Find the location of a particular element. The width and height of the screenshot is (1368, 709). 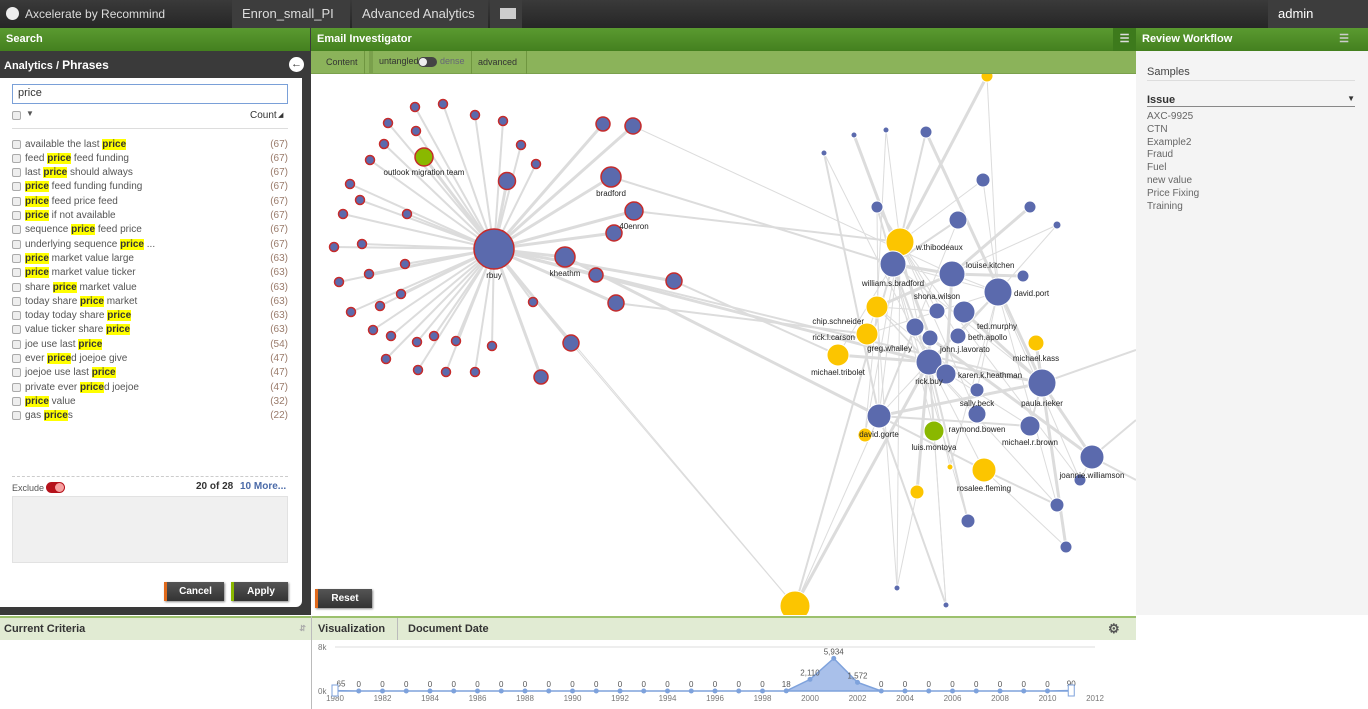

phrase-item: price market value ticker (63) is located at coordinates (150, 273).